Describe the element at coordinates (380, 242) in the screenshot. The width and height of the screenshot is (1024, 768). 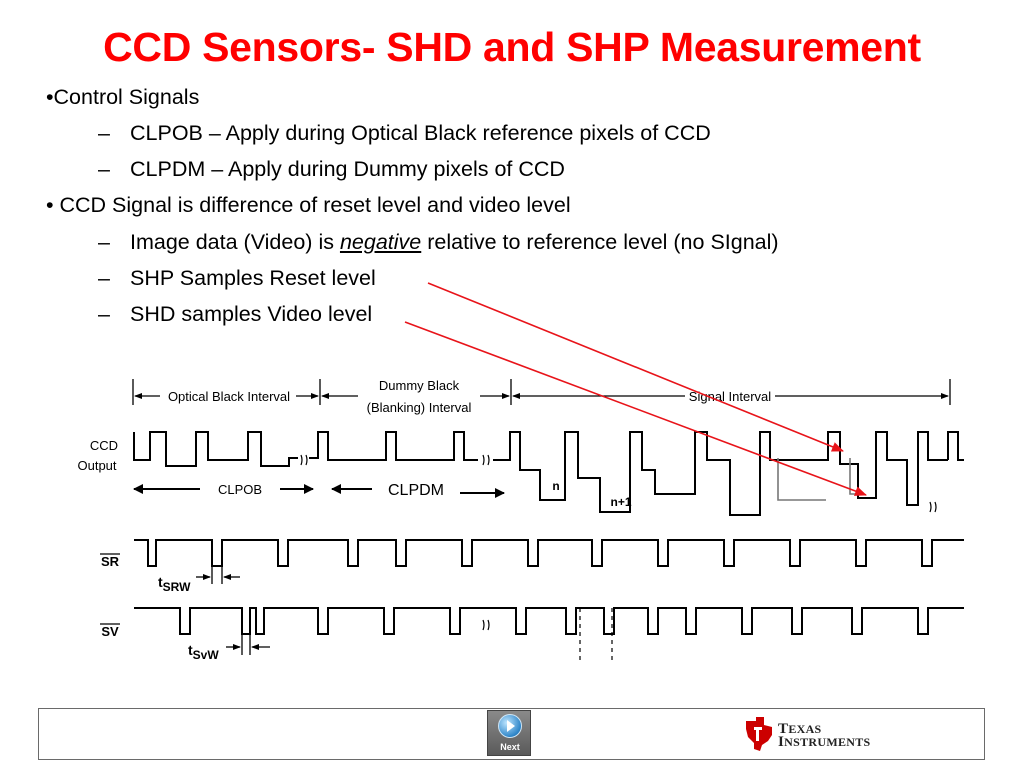
I see `emphasis-negative: negative` at that location.